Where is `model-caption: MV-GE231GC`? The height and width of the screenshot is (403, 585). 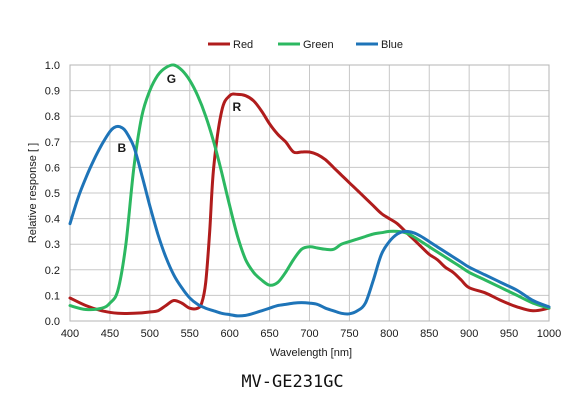 model-caption: MV-GE231GC is located at coordinates (292, 382).